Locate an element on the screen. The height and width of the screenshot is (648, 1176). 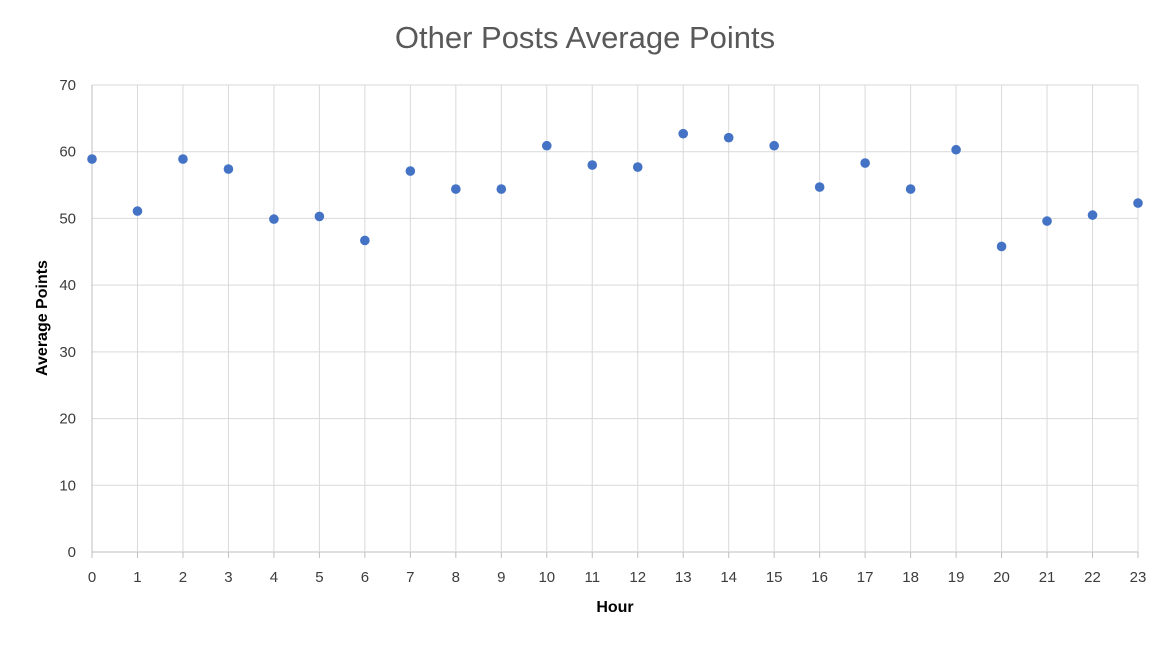
x-tick-label: 10 is located at coordinates (546, 577).